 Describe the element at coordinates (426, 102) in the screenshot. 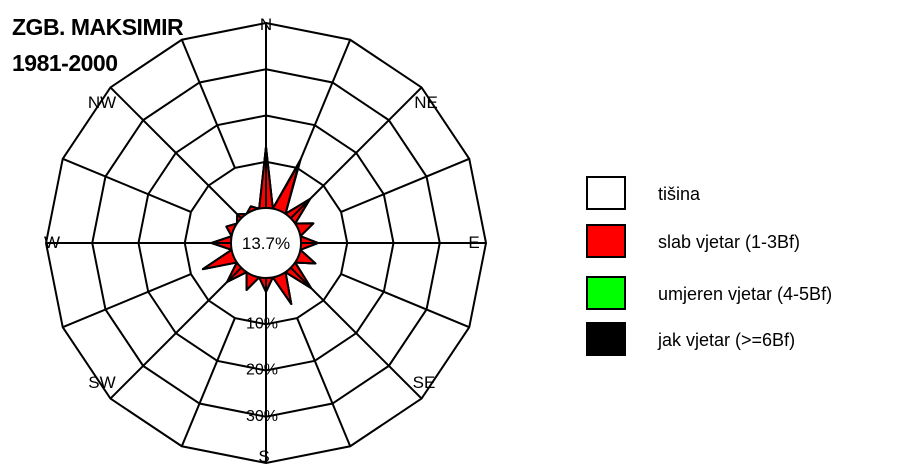

I see `direction-label-ne: NE` at that location.